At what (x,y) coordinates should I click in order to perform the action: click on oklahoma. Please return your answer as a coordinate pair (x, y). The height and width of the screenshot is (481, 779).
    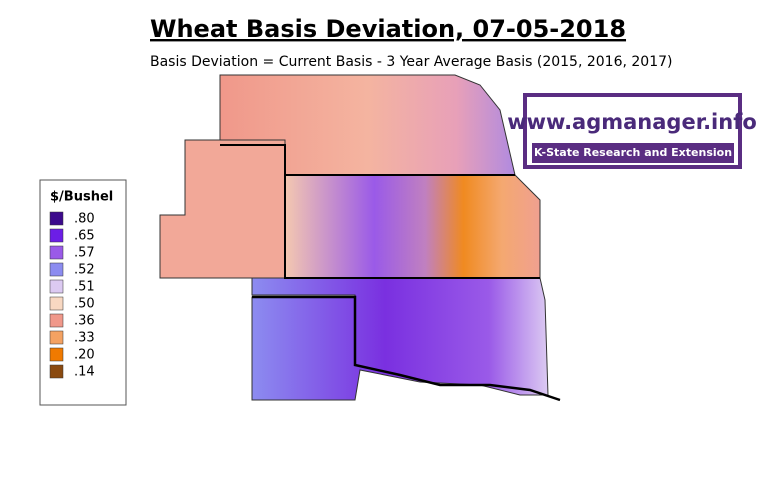
    Looking at the image, I should click on (400, 339).